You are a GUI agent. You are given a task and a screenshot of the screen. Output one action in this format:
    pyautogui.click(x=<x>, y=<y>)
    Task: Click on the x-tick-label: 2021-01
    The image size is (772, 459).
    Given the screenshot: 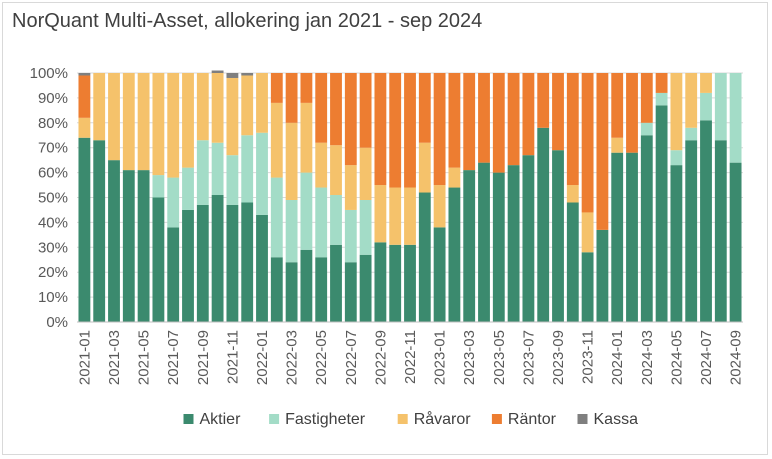 What is the action you would take?
    pyautogui.click(x=84, y=357)
    